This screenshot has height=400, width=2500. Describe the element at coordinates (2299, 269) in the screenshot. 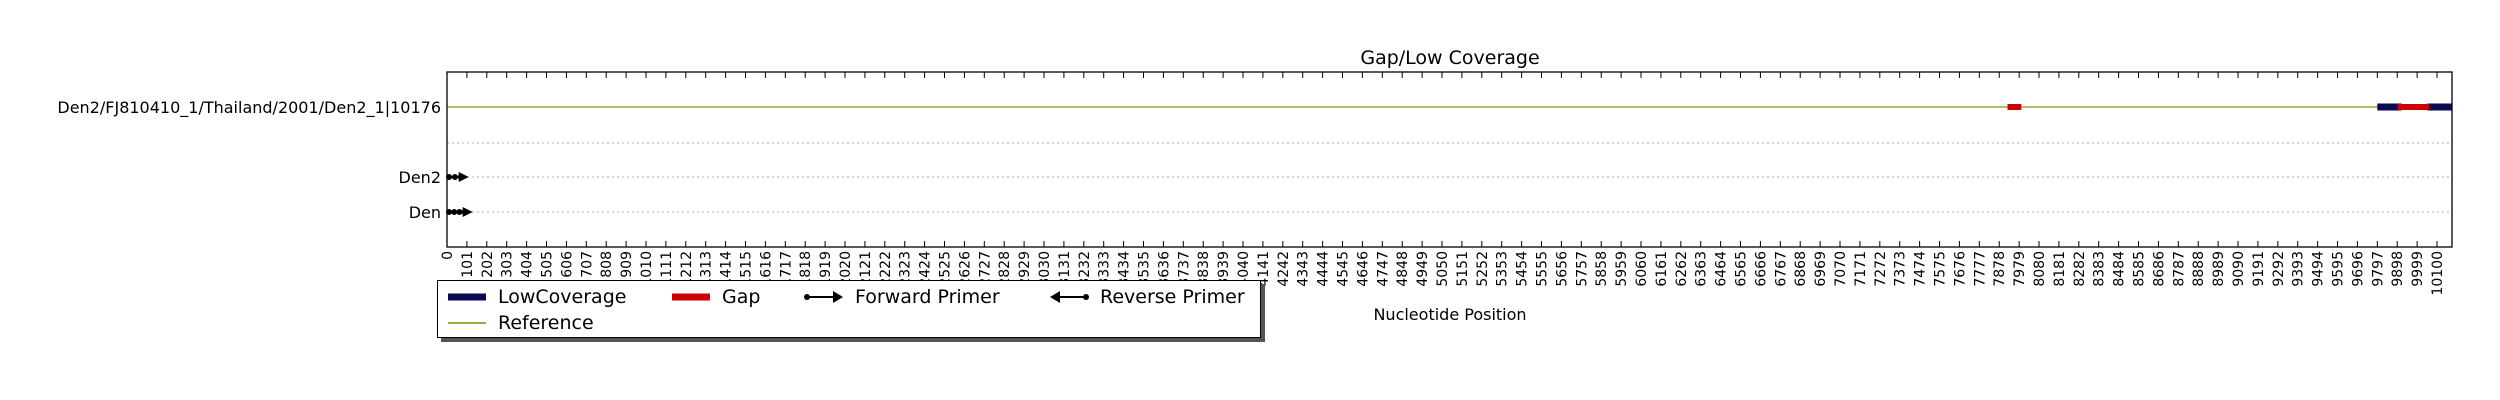

I see `x-tick-label: 9393` at that location.